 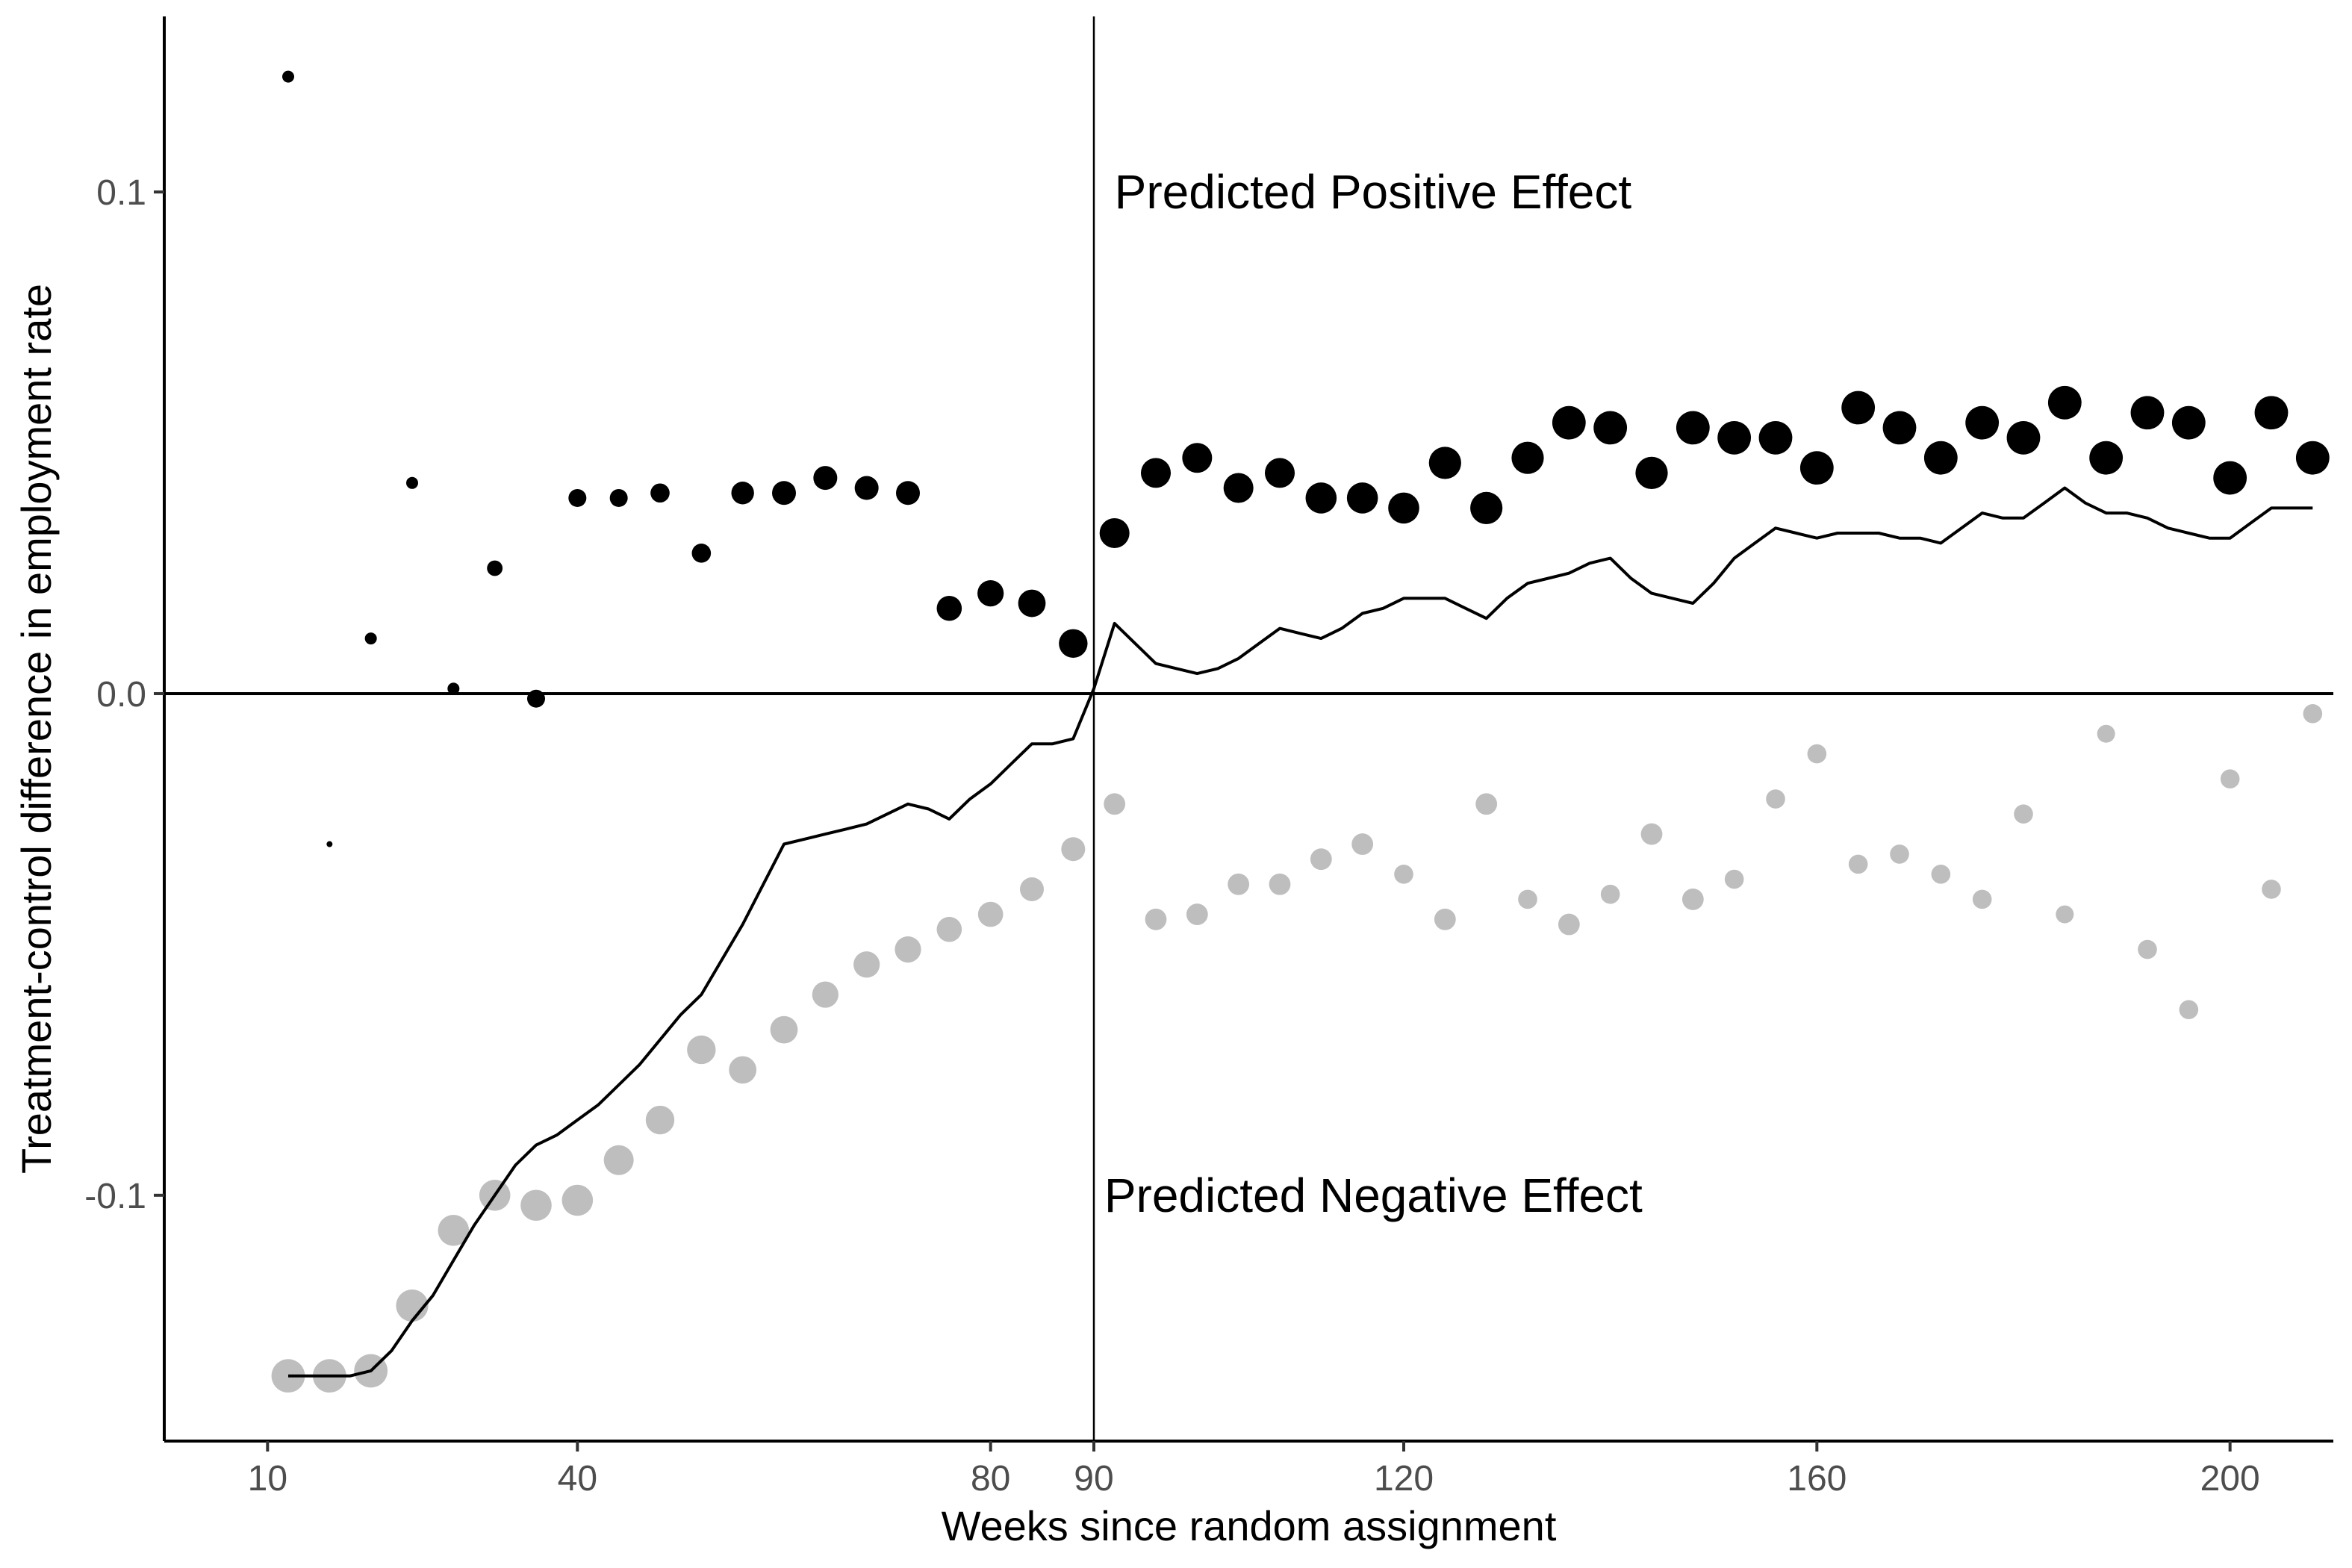 I want to click on y-tick-label: 0.1, so click(x=121, y=193).